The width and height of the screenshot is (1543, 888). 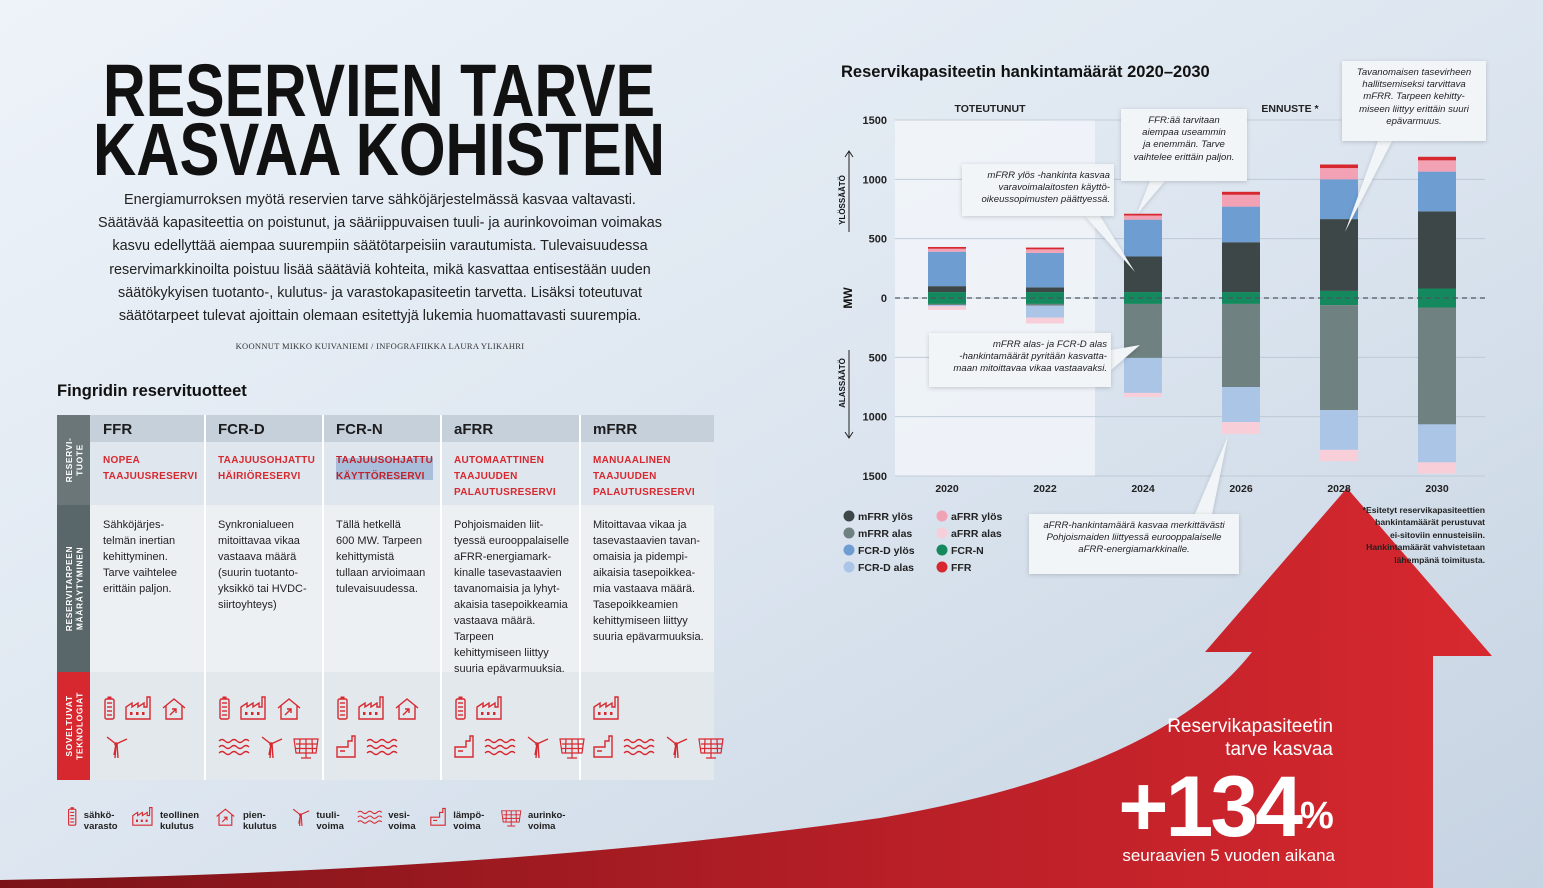 What do you see at coordinates (1279, 749) in the screenshot?
I see `callout-line: tarve kasvaa` at bounding box center [1279, 749].